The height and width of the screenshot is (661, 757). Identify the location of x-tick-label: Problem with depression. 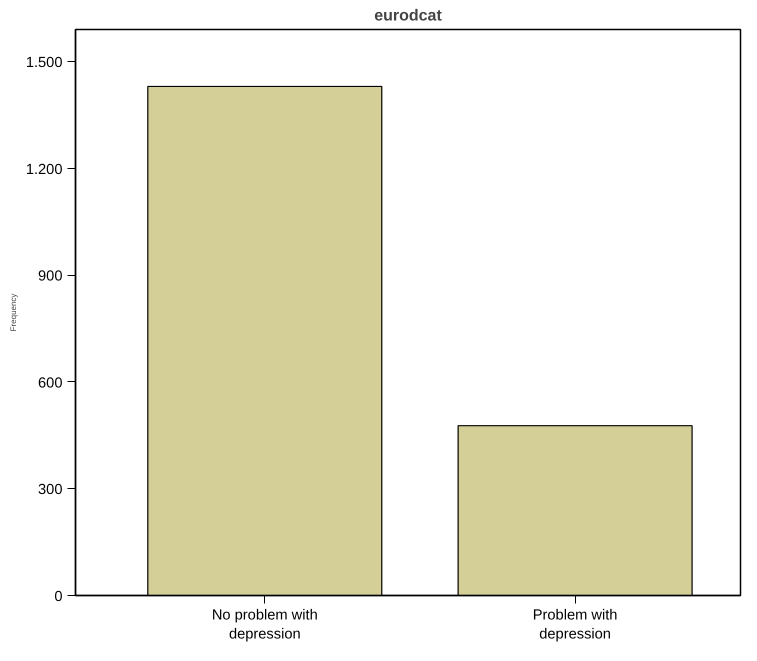
(575, 625).